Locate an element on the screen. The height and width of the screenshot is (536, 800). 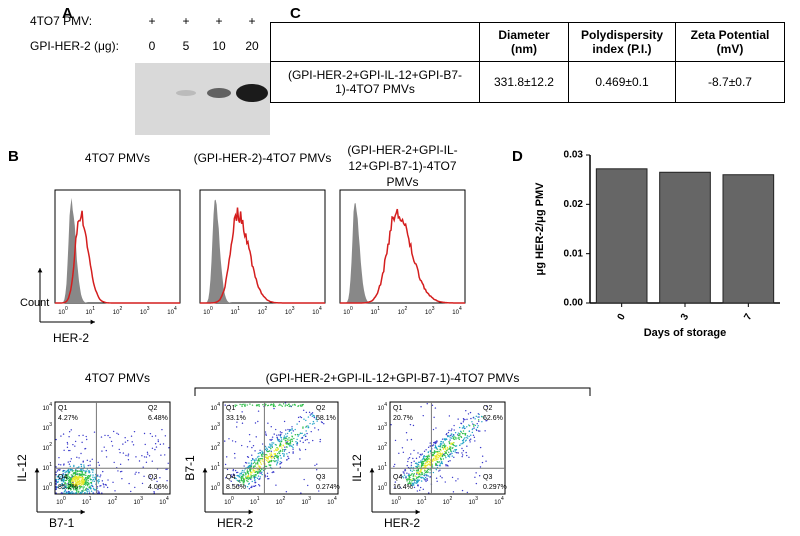
tick-exponent: 1 is located at coordinates (90, 499).